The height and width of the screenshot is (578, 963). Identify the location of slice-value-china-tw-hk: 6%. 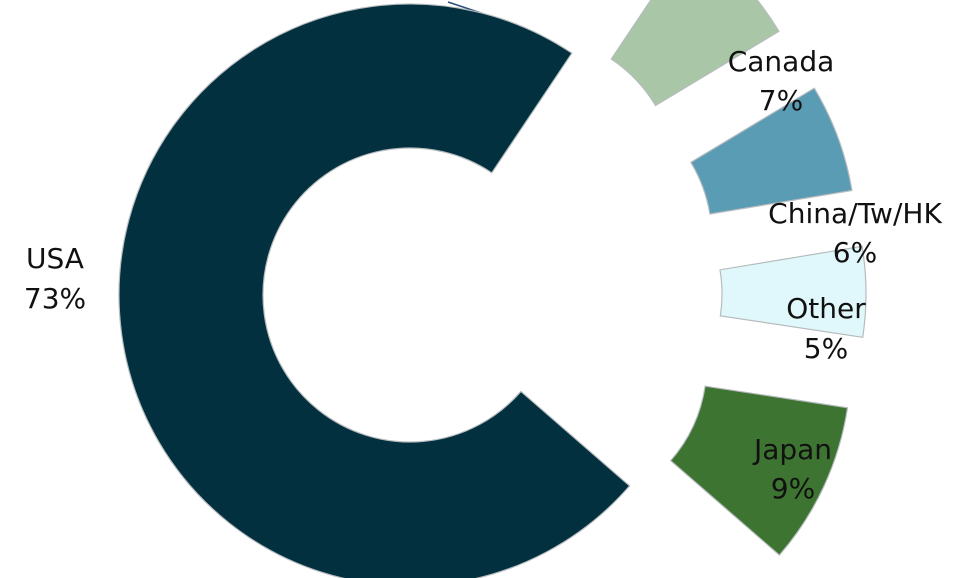
(855, 252).